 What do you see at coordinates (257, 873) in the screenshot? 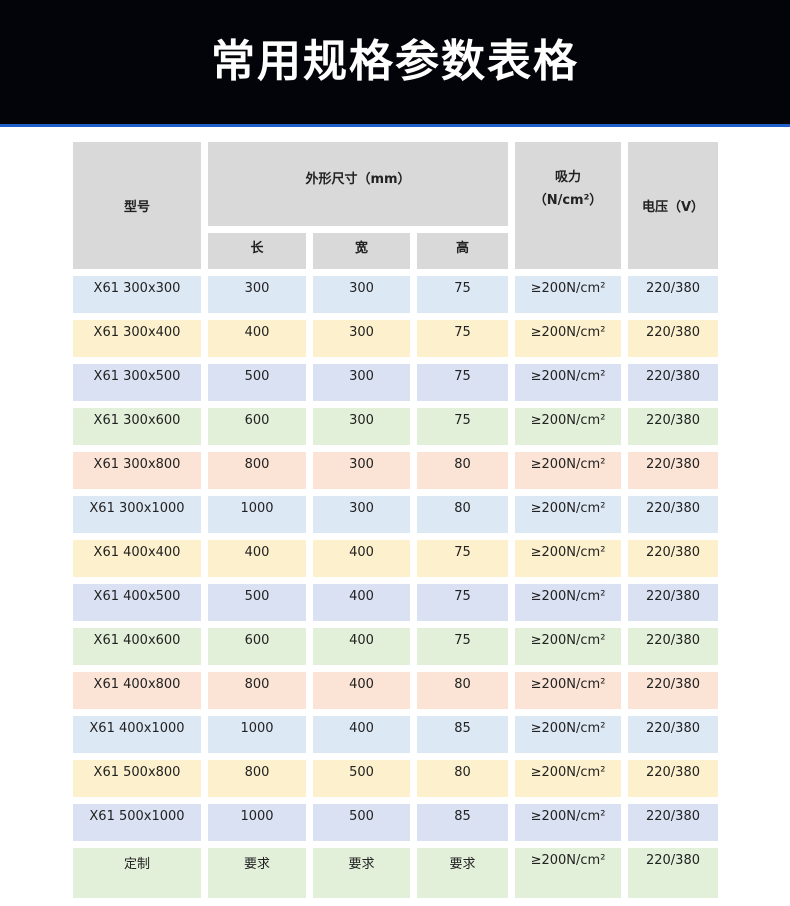
I see `cell-length: 要求` at bounding box center [257, 873].